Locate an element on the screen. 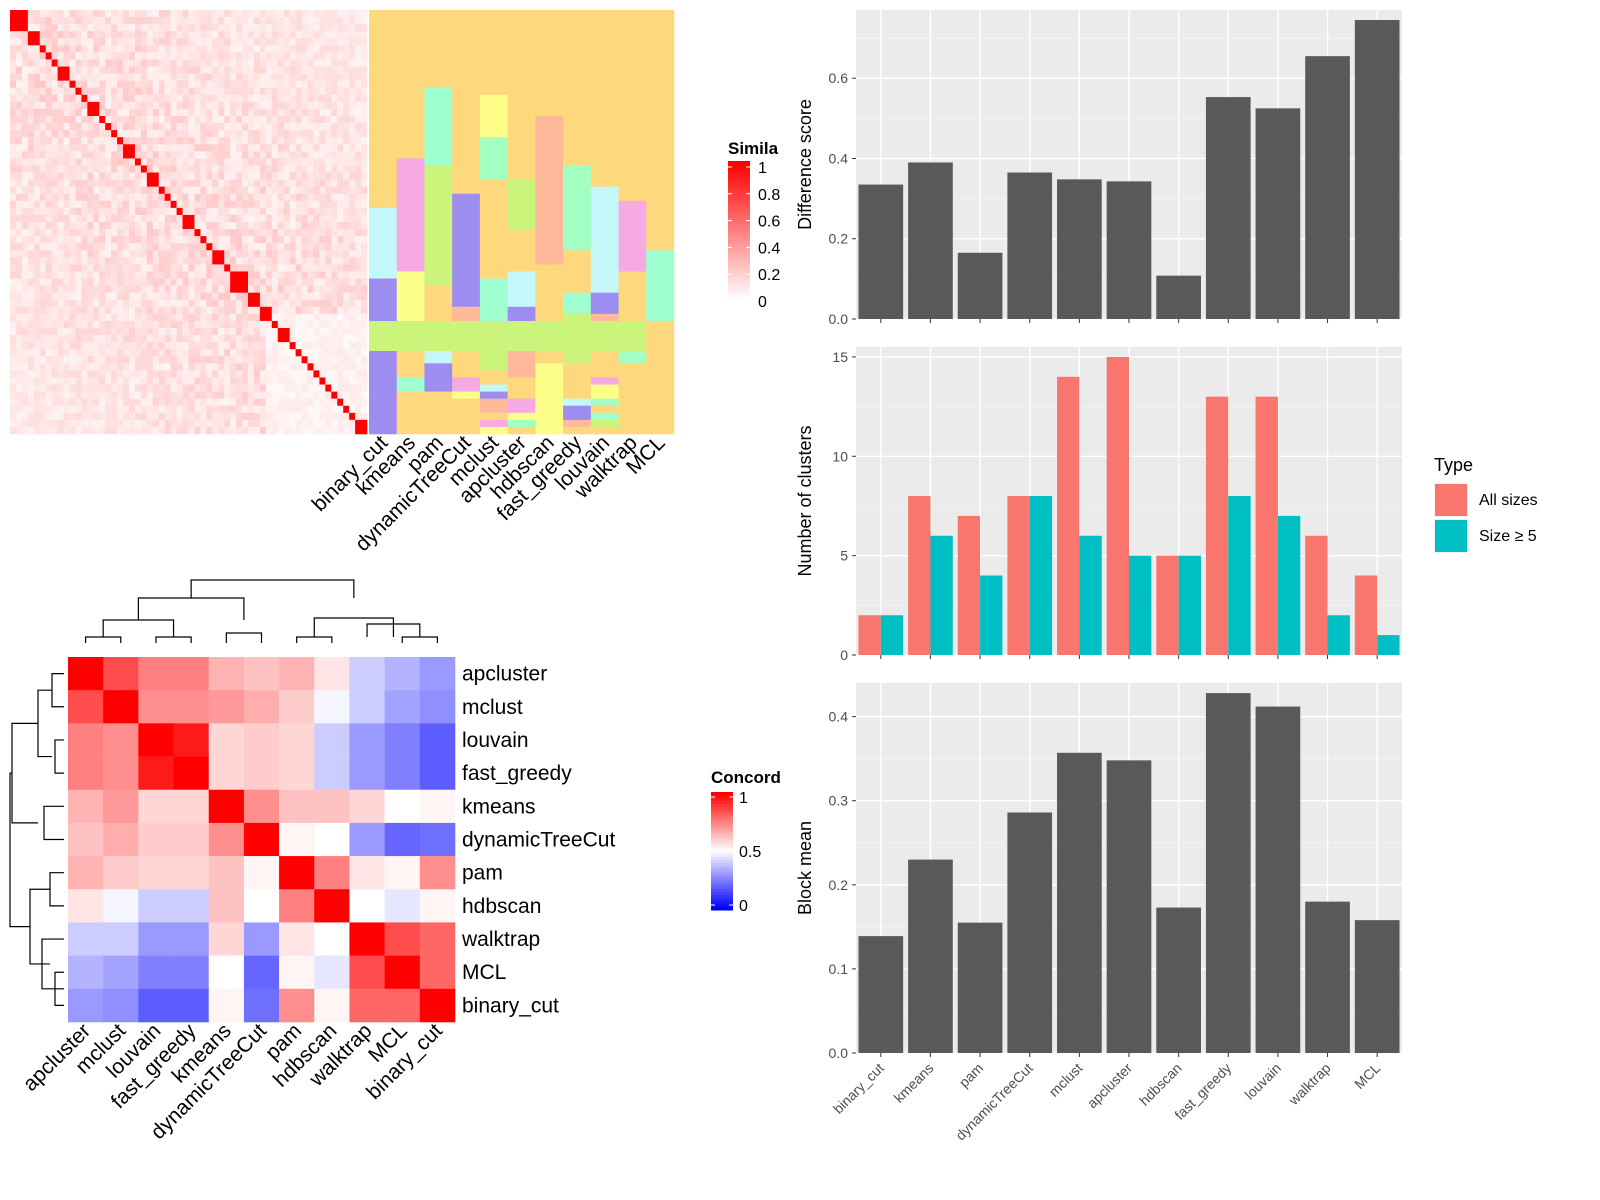  concordance-legend-gradient-step is located at coordinates (722, 814).